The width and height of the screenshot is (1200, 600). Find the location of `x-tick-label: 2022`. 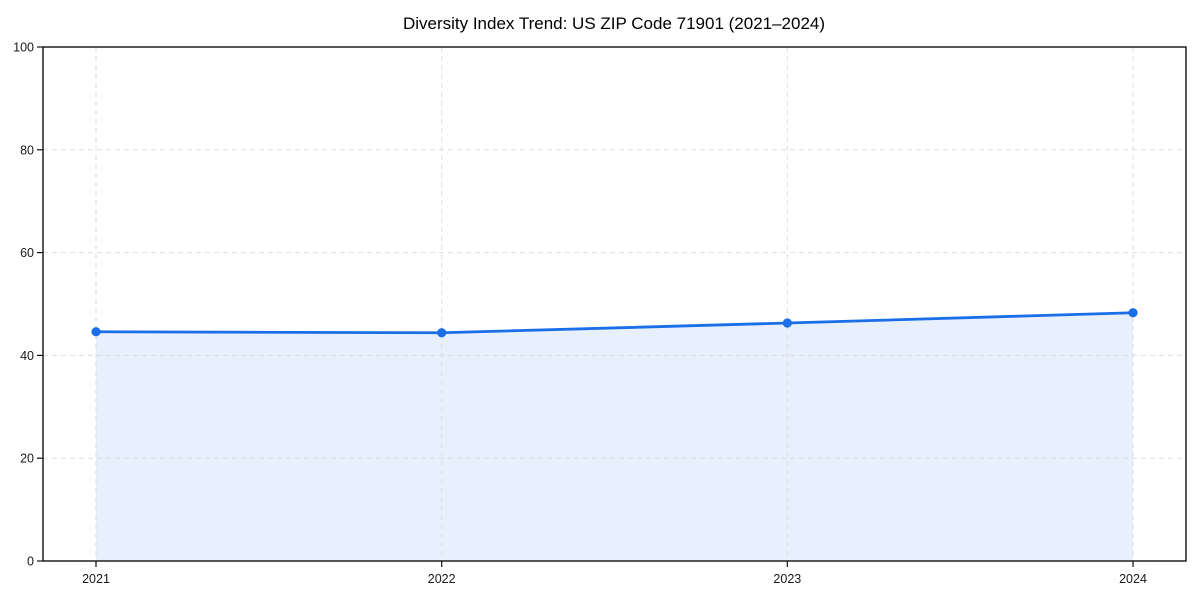

x-tick-label: 2022 is located at coordinates (442, 579).